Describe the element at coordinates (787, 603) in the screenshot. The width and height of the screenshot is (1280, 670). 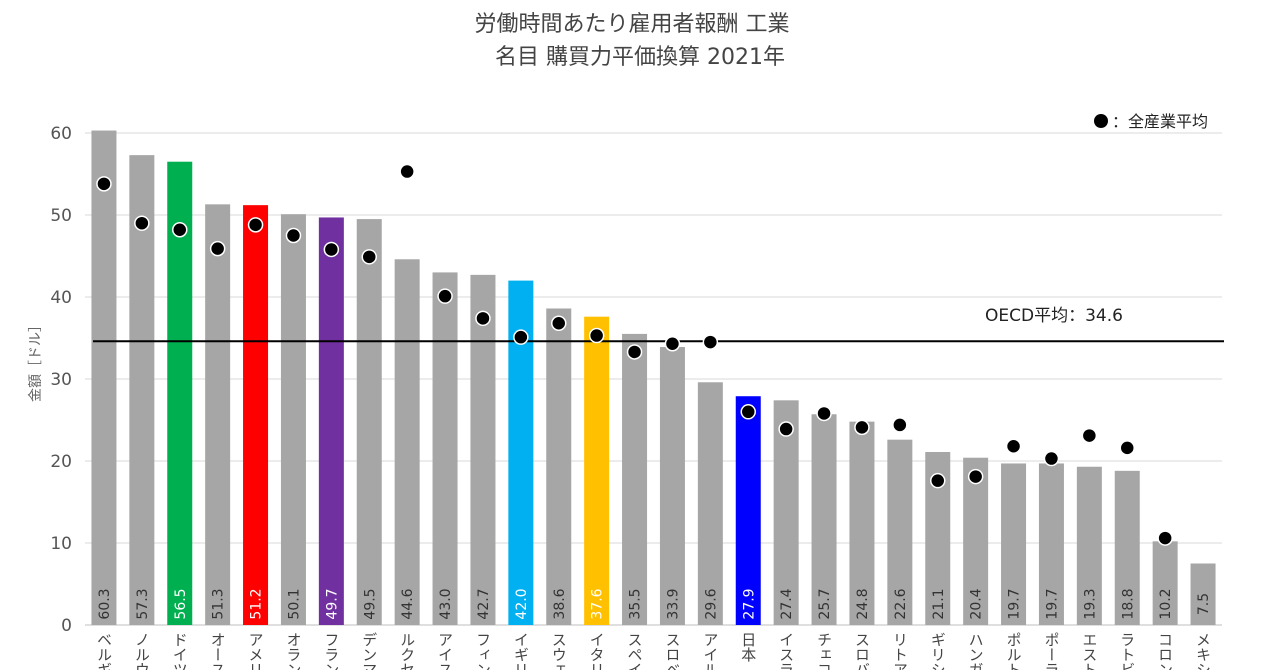
I see `bar-value-label: 27.4` at that location.